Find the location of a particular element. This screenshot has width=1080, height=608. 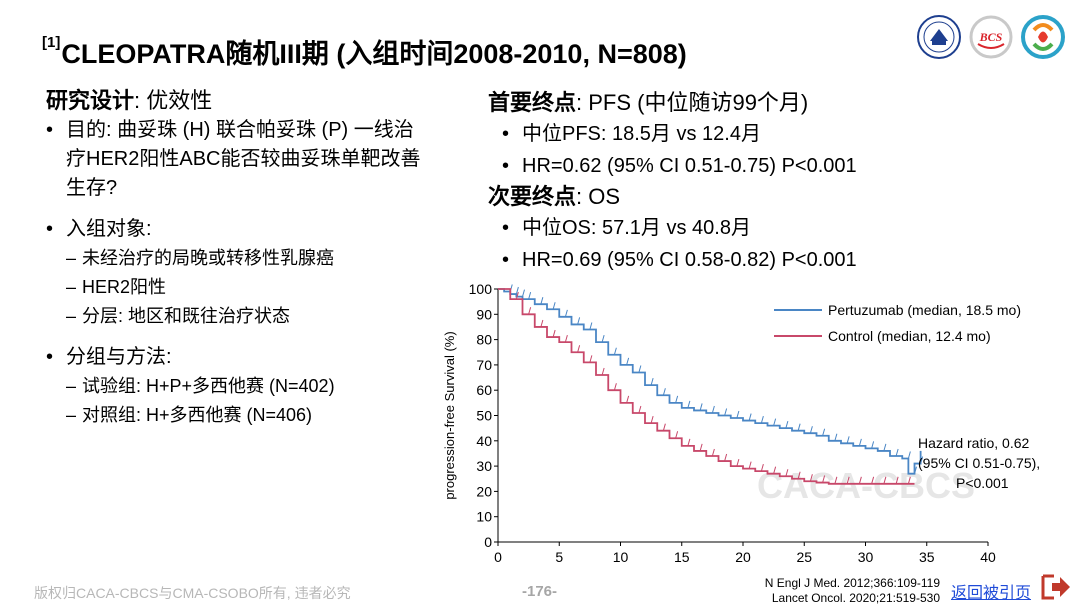

series-line-pertuzumab is located at coordinates (710, 381).